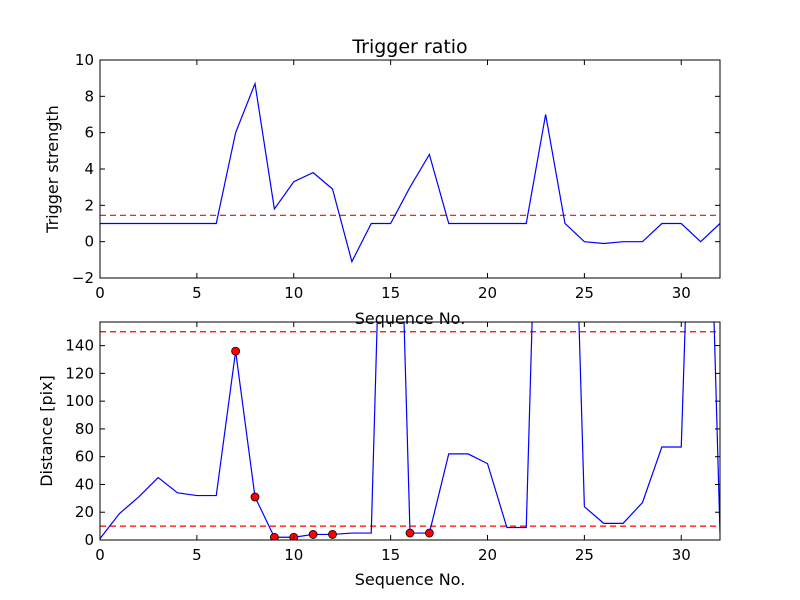  I want to click on distance-x-tick-label-4: 20, so click(487, 555).